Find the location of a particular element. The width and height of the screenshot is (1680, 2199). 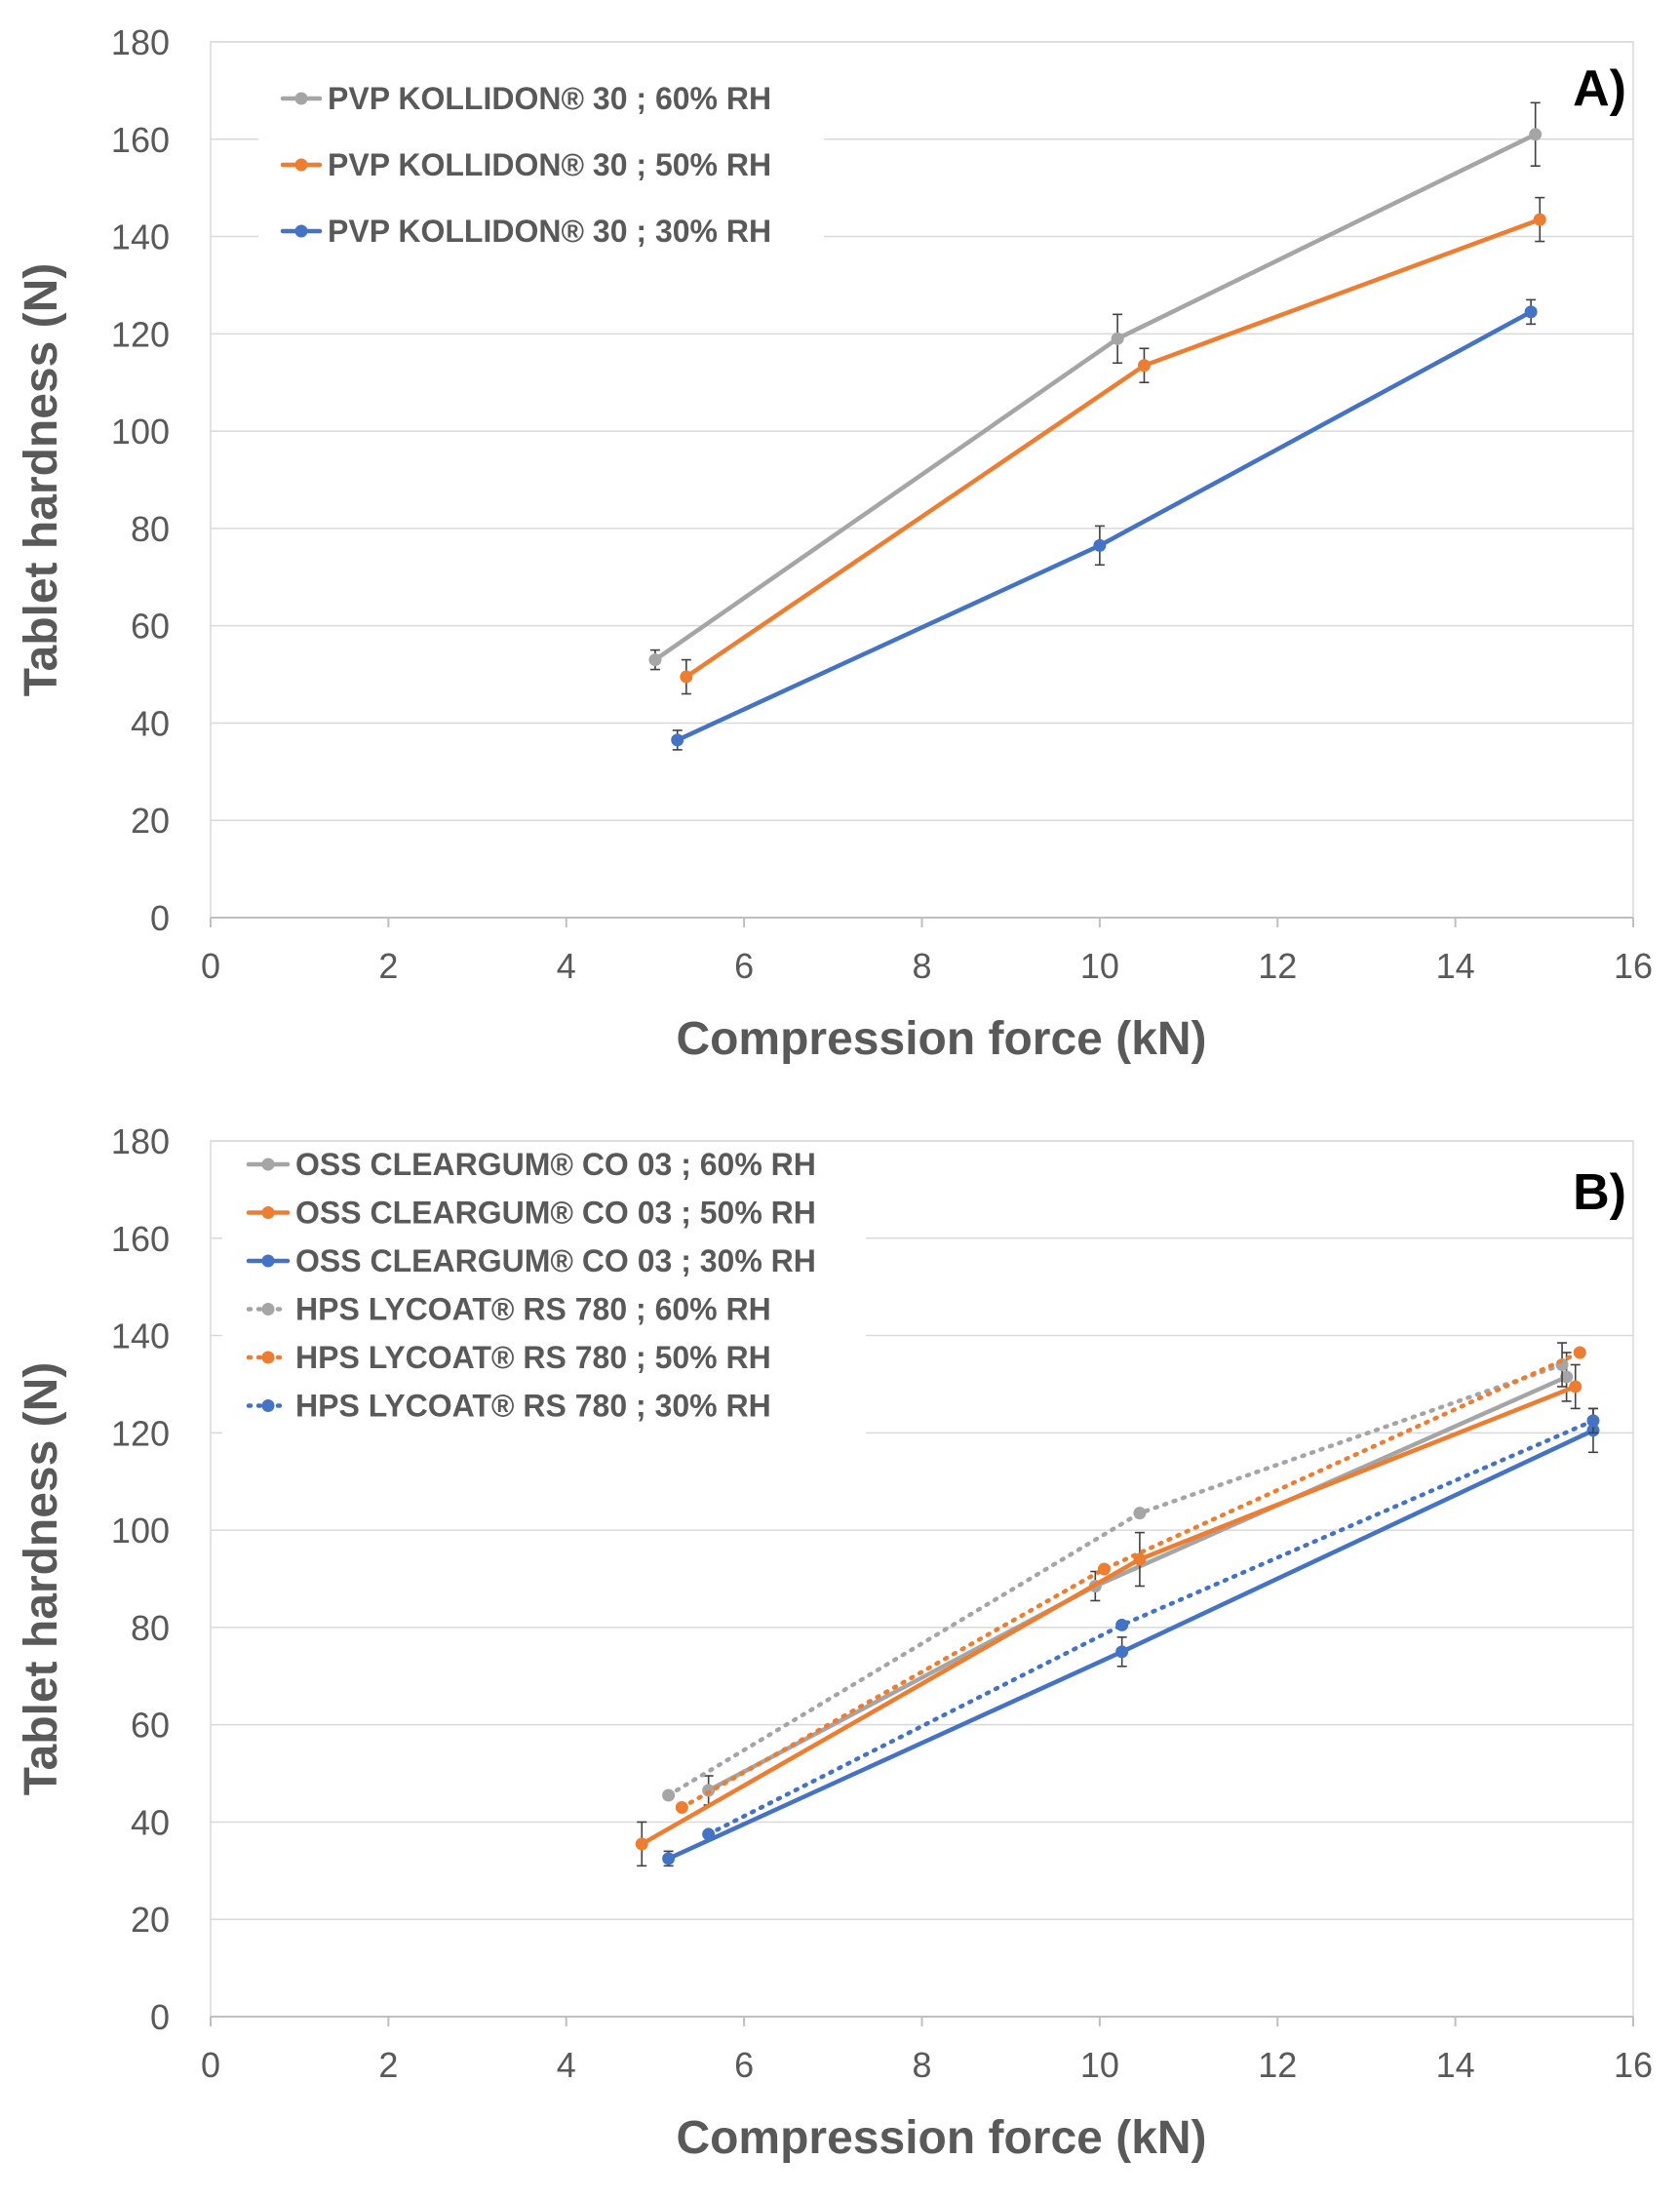

y-tick-label: 60 is located at coordinates (150, 627).